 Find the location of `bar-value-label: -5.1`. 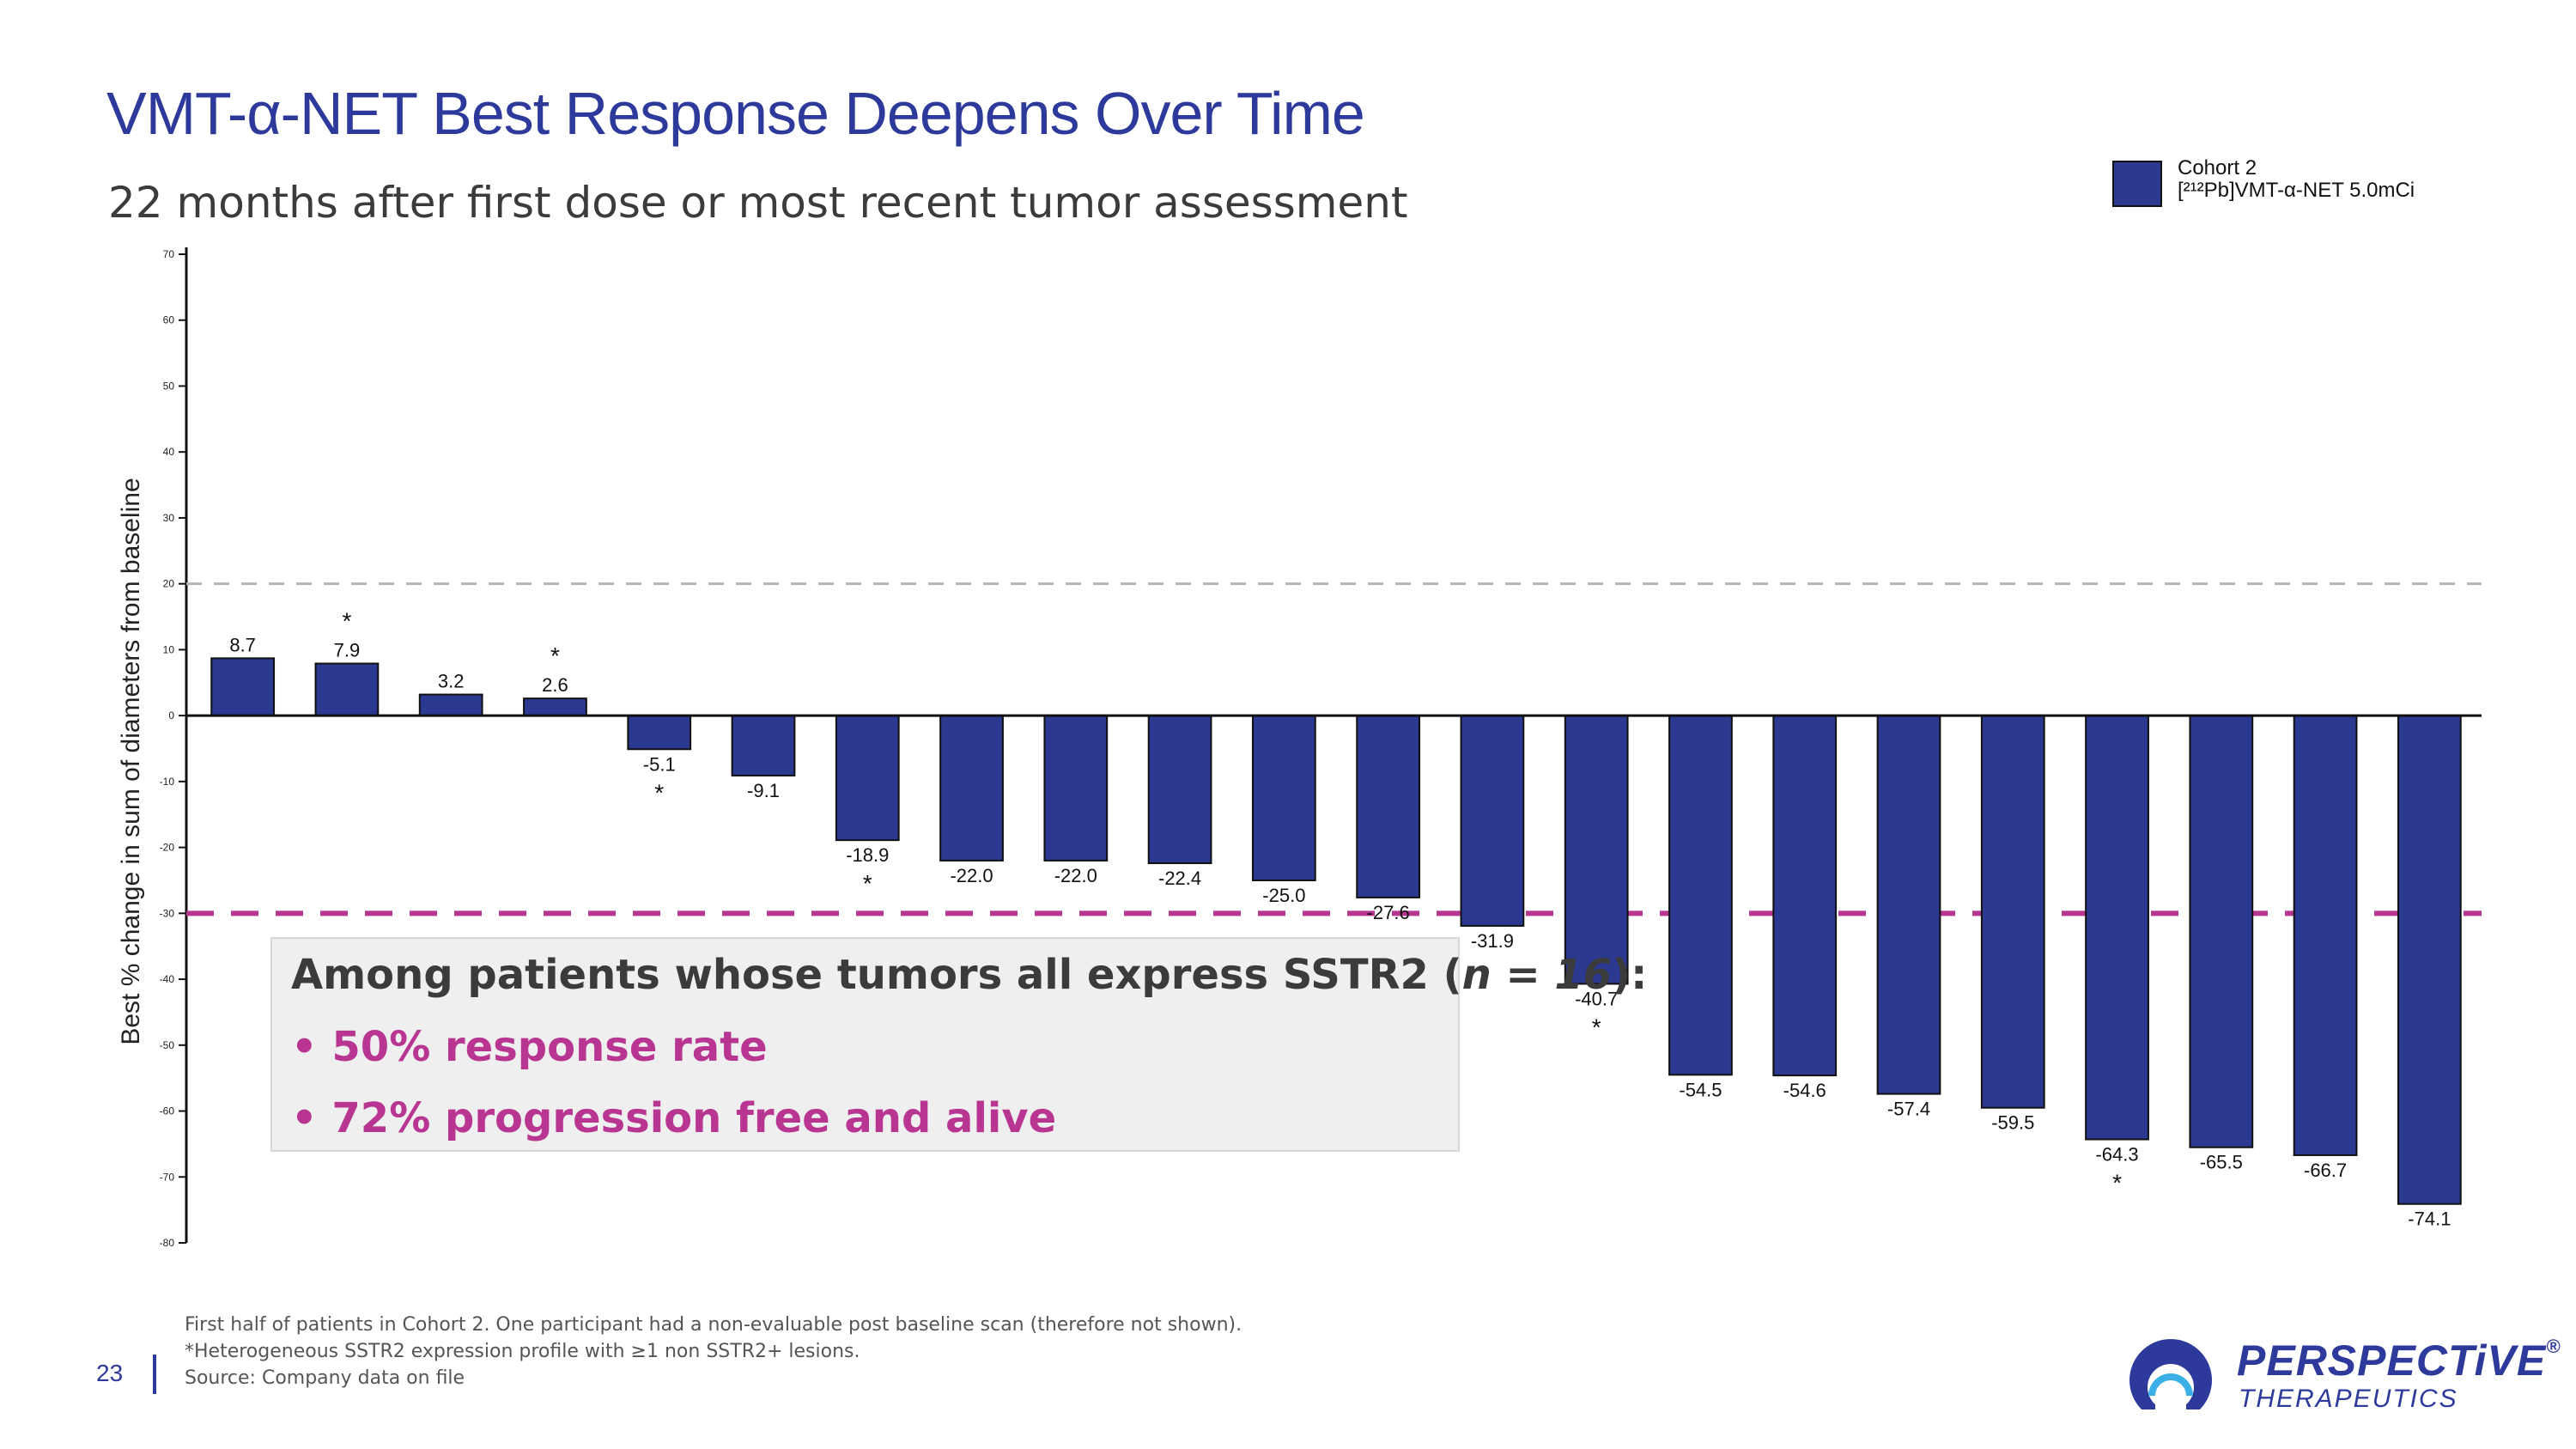

bar-value-label: -5.1 is located at coordinates (660, 764).